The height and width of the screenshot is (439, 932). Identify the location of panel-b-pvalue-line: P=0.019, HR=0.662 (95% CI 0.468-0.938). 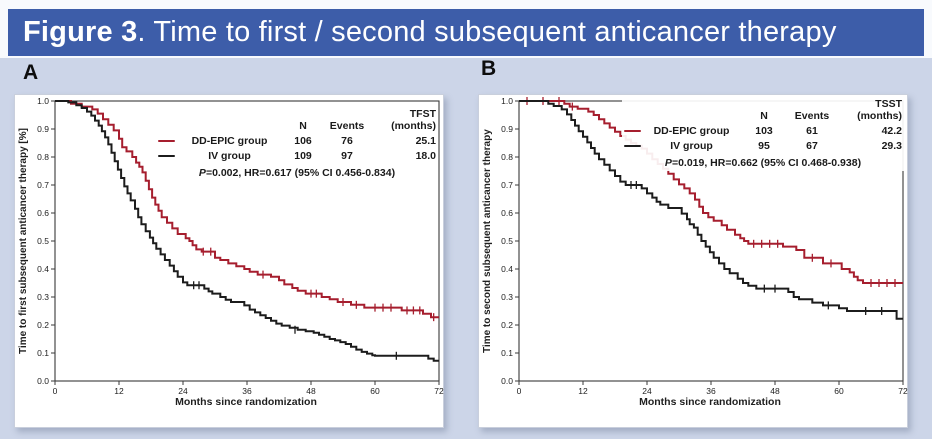
(763, 163).